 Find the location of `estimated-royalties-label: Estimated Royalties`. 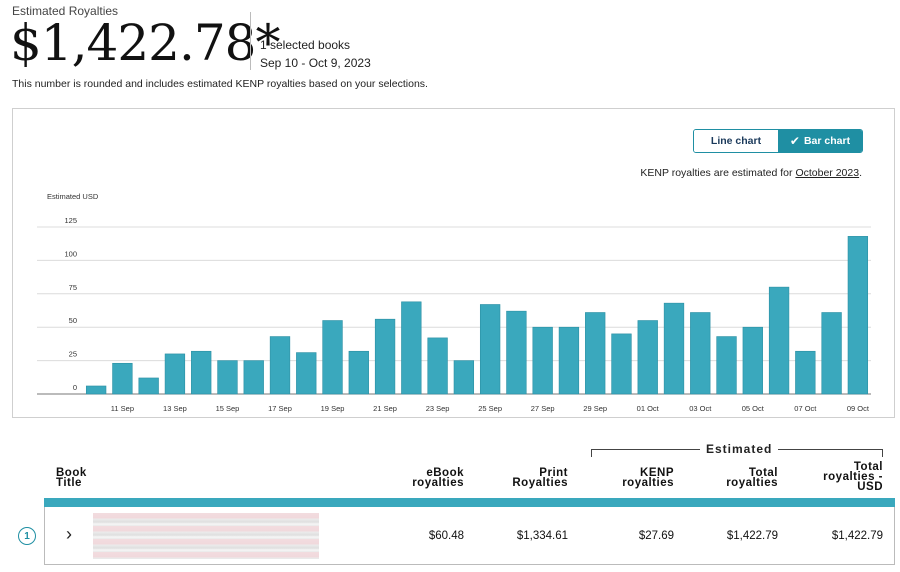

estimated-royalties-label: Estimated Royalties is located at coordinates (65, 11).